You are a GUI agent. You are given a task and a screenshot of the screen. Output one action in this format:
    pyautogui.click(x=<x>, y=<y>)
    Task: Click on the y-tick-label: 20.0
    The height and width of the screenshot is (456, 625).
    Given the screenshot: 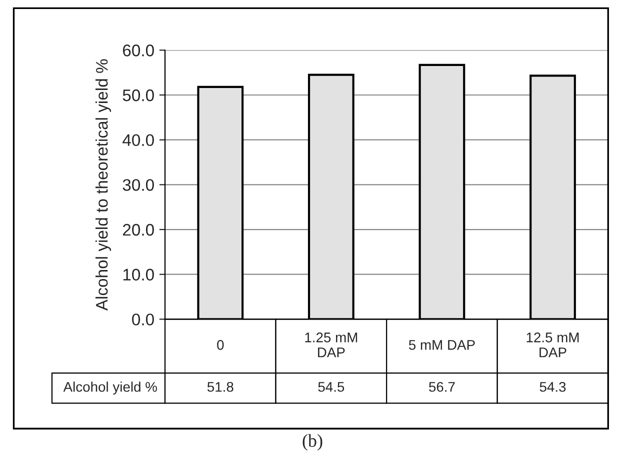 What is the action you would take?
    pyautogui.click(x=138, y=230)
    